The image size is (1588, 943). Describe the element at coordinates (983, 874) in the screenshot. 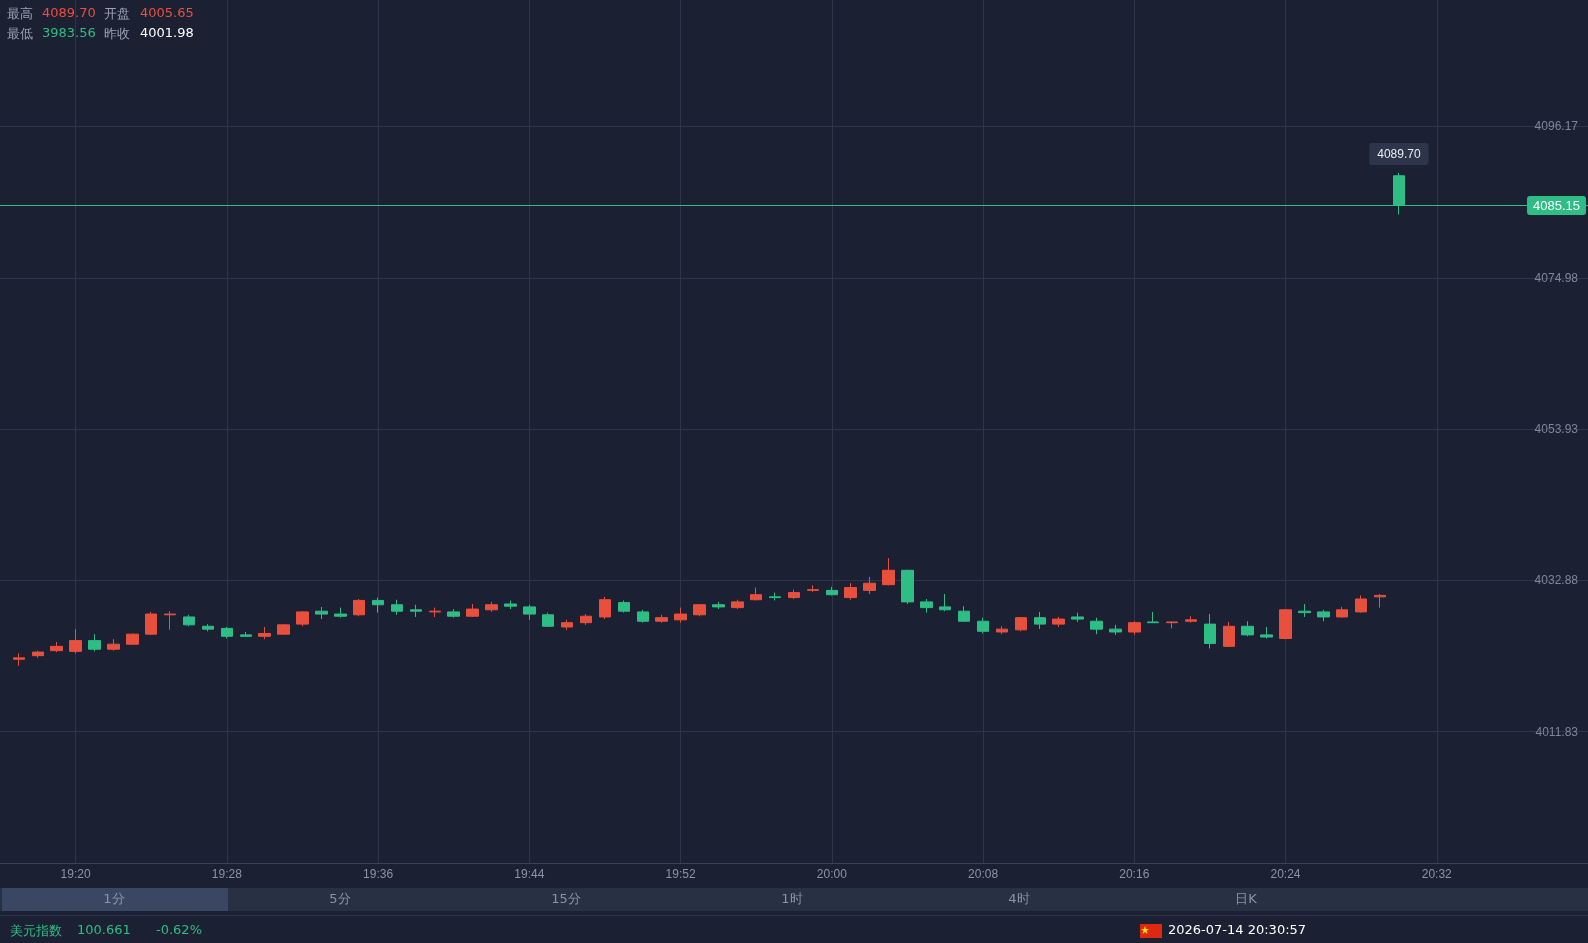

I see `x-tick-label: 20:08` at that location.